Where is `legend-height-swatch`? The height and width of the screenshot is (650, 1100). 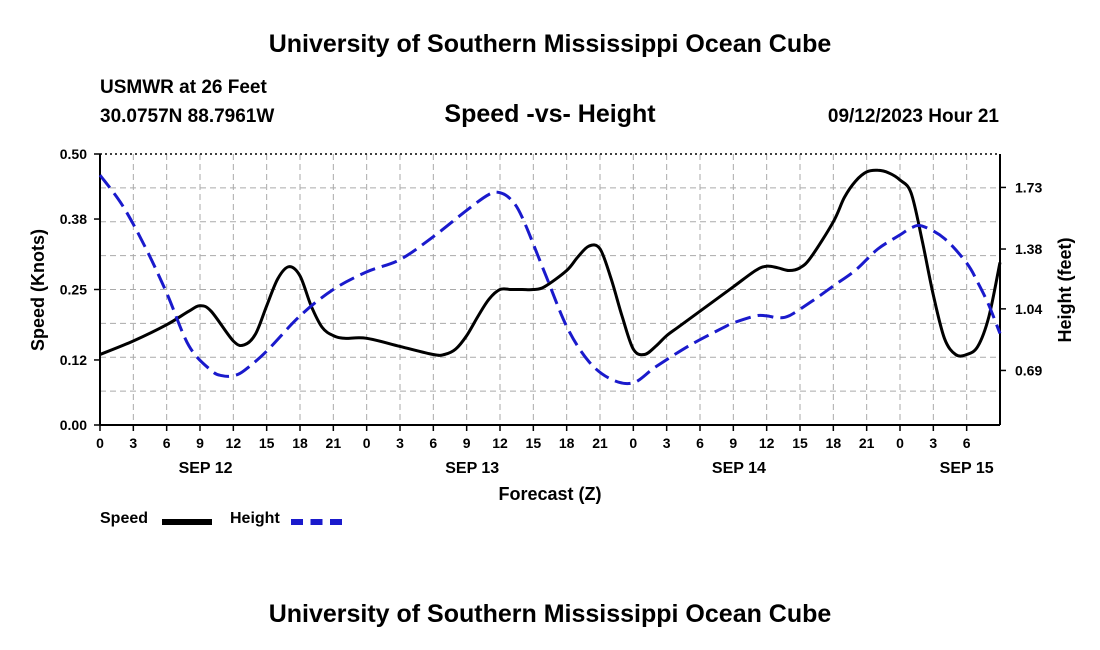
legend-height-swatch is located at coordinates (316, 522).